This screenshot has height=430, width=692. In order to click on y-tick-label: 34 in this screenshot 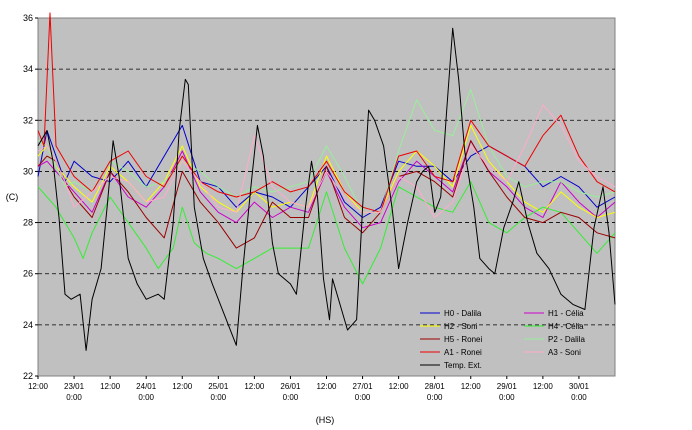, I will do `click(28, 69)`.